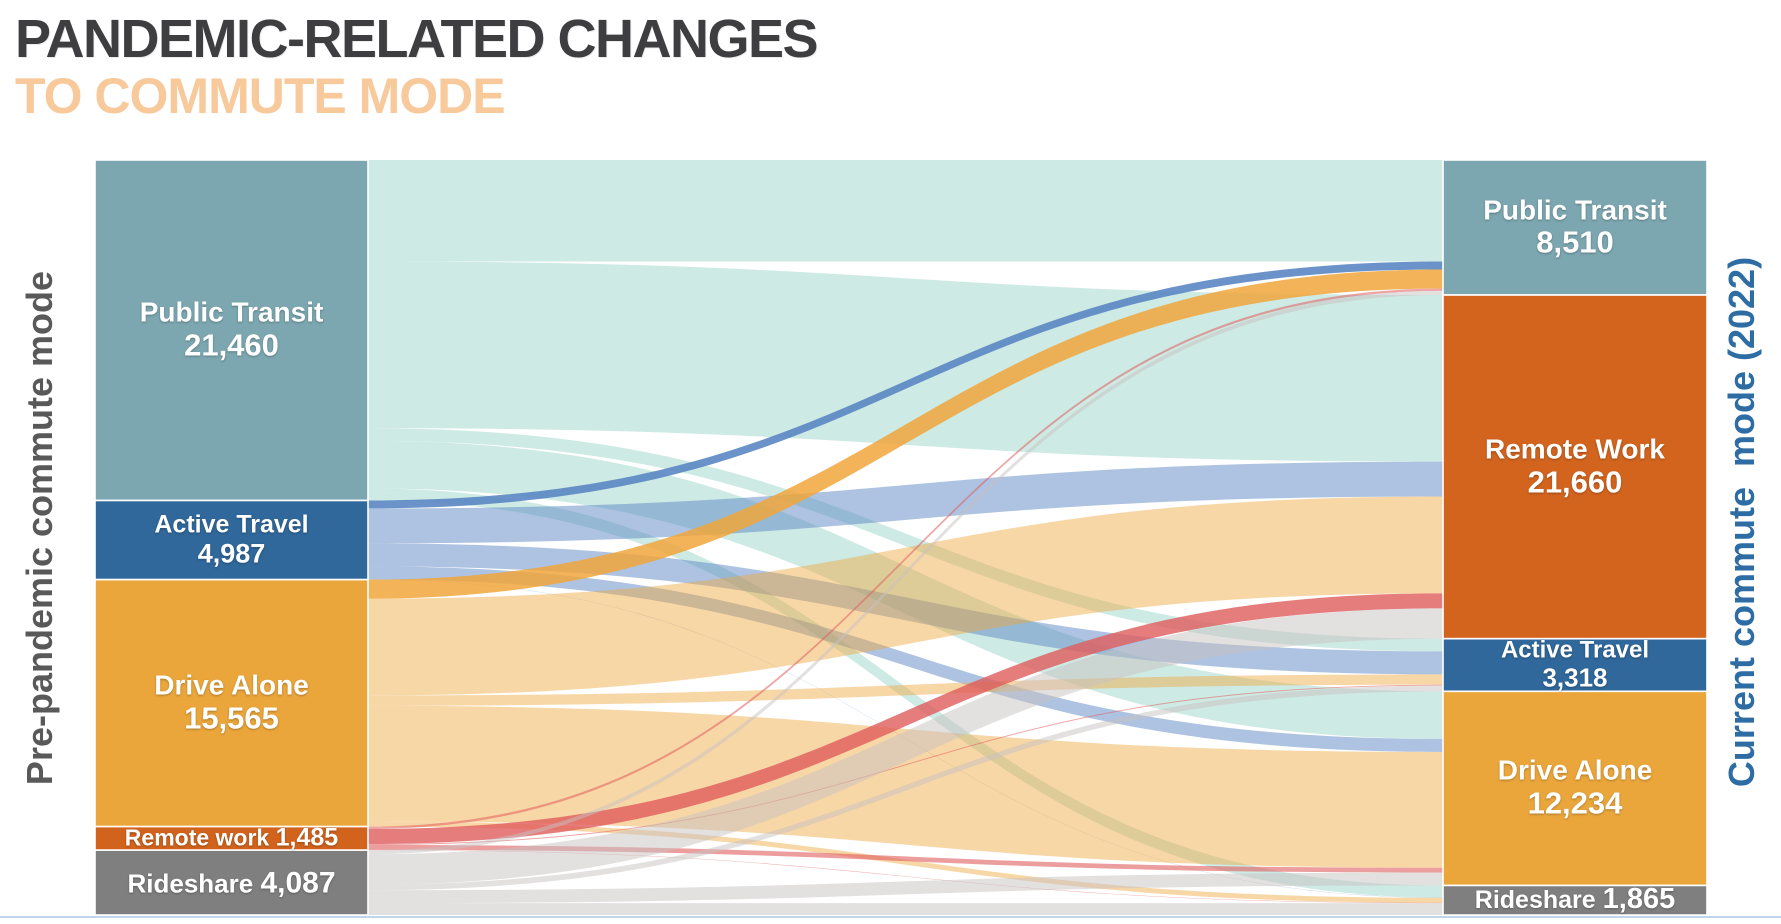  I want to click on link-pre-drive-alone-to-cur-rideshare, so click(905, 862).